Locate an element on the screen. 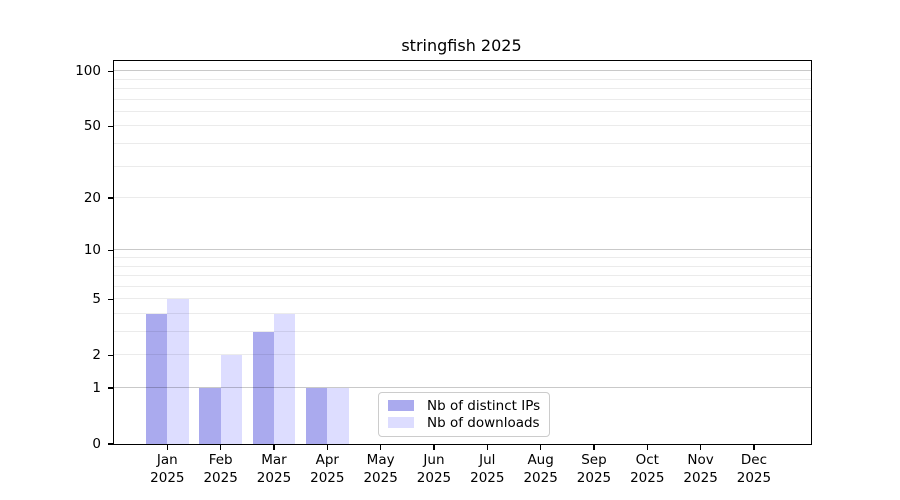 The image size is (900, 500). bar-distinct-ips-apr is located at coordinates (317, 416).